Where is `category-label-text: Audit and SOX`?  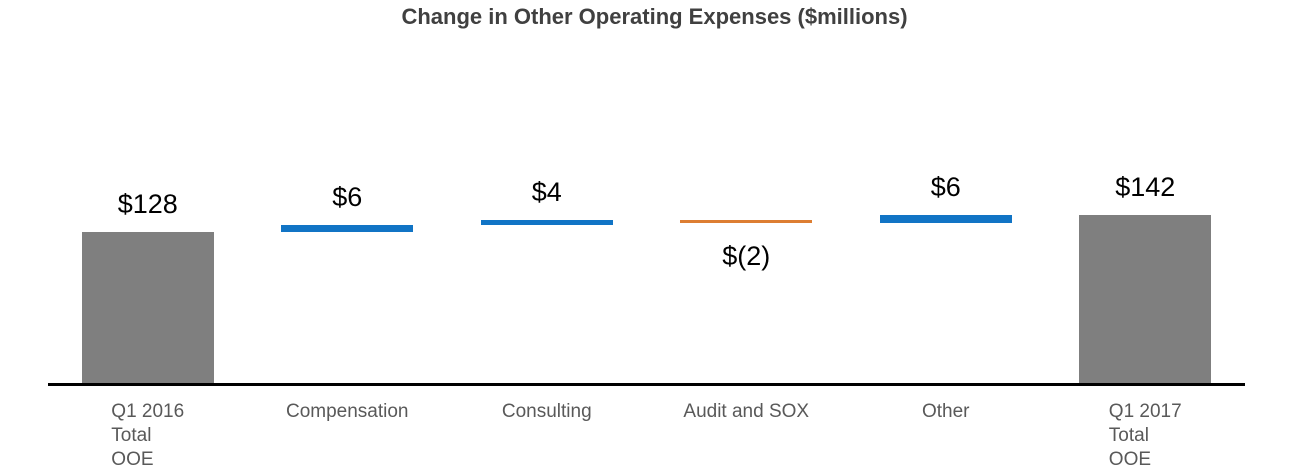
category-label-text: Audit and SOX is located at coordinates (746, 411).